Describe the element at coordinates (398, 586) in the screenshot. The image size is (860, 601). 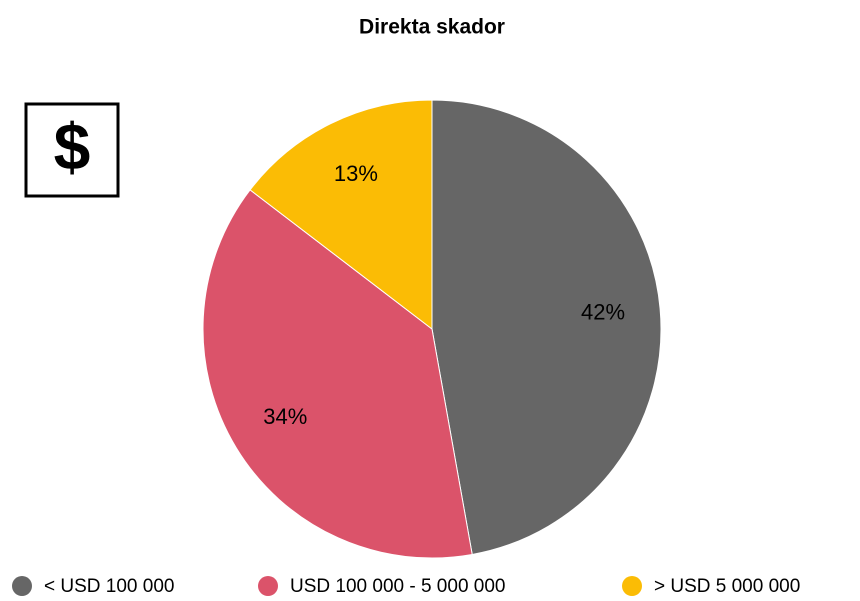
I see `legend-label: USD 100 000 - 5 000 000` at that location.